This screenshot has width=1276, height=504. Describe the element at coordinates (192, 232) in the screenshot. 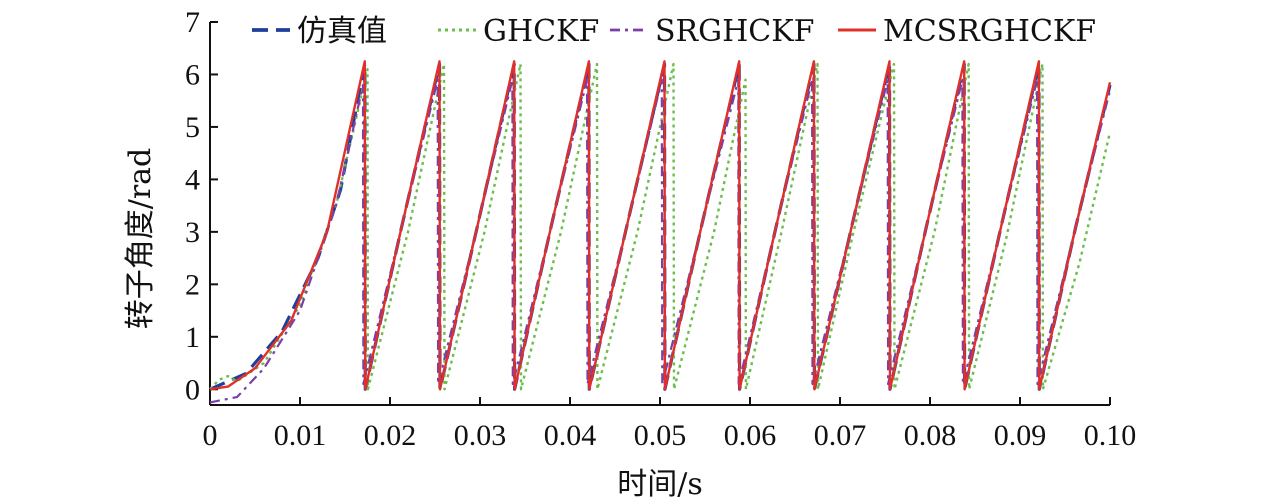

I see `y-tick-label: 3` at that location.